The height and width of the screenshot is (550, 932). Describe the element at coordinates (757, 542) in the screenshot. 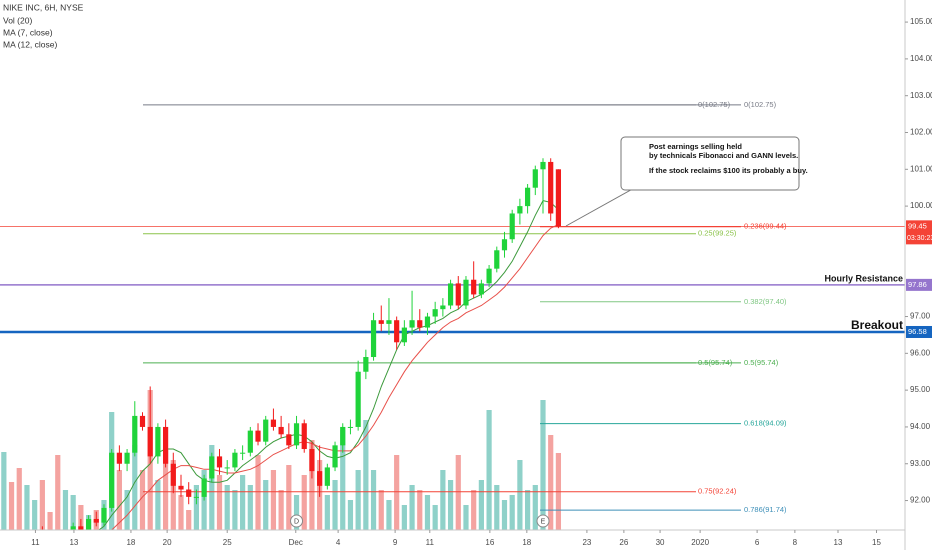

I see `x-tick-label: 6` at that location.